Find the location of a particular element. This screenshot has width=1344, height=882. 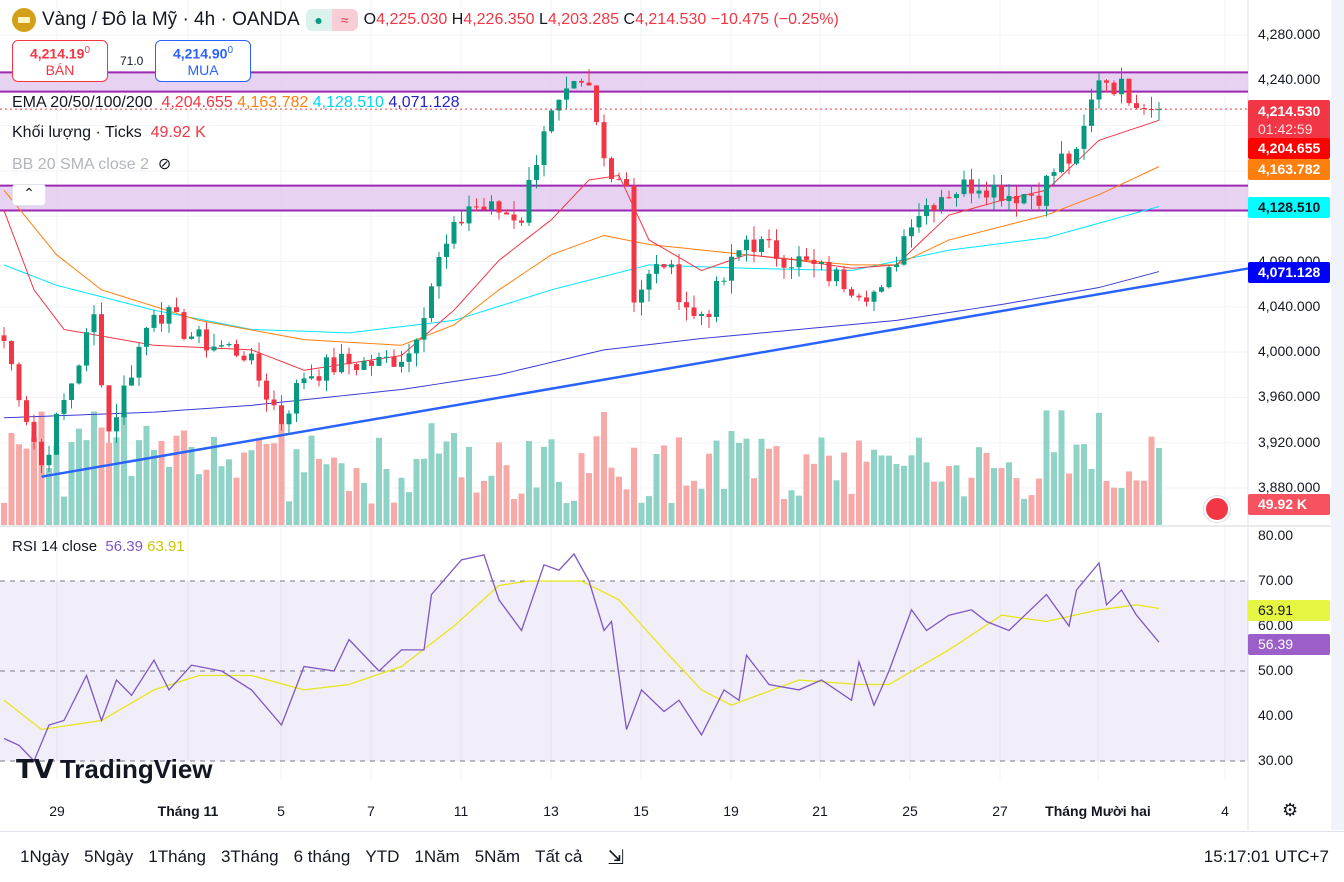

ema50-value: 4,163.782 is located at coordinates (273, 102).